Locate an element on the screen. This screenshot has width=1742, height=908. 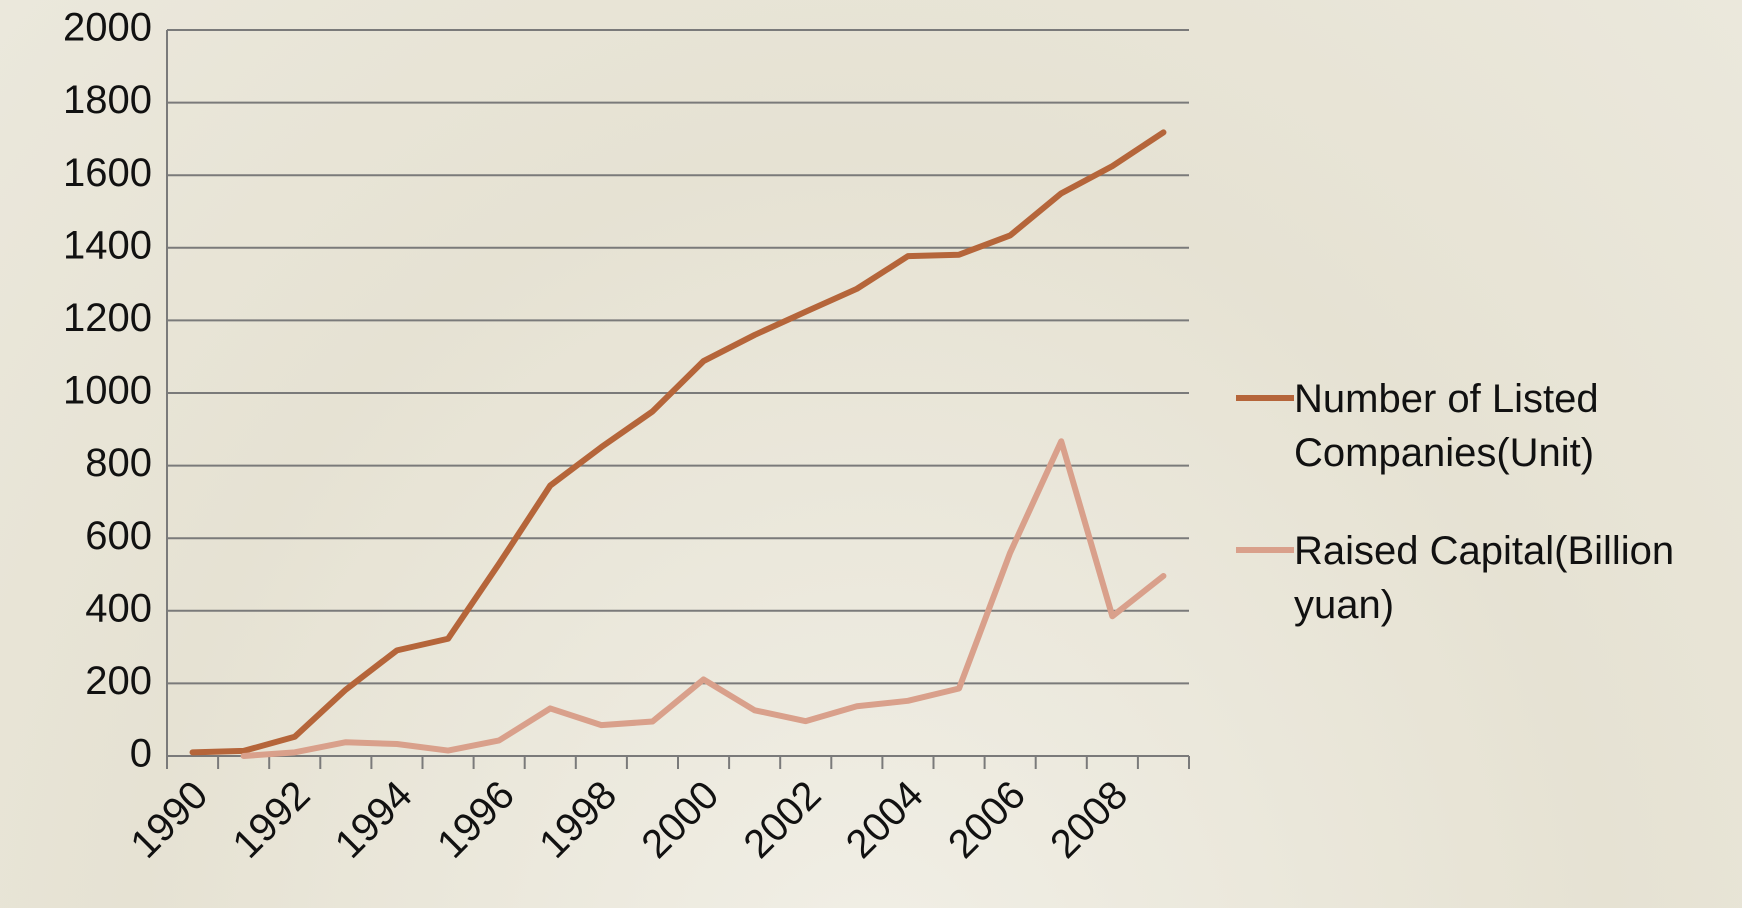
x-tick-label: 1998 is located at coordinates (578, 820).